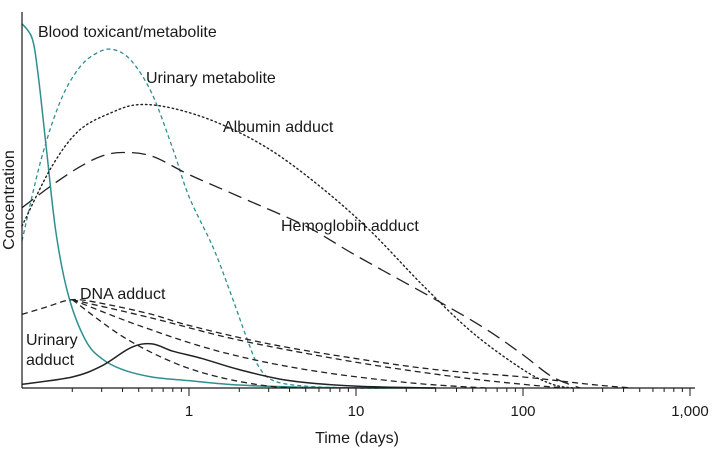 This screenshot has width=712, height=450. I want to click on x-ticks: 1 10 100 1,000, so click(390, 404).